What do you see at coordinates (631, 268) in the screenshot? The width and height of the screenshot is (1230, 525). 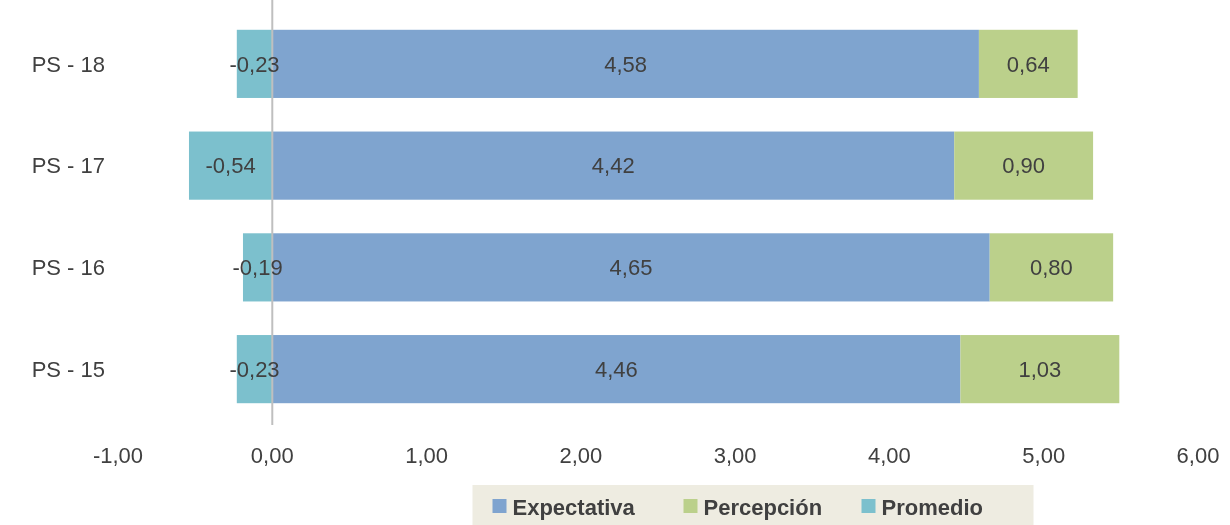 I see `data-label: 4,65` at bounding box center [631, 268].